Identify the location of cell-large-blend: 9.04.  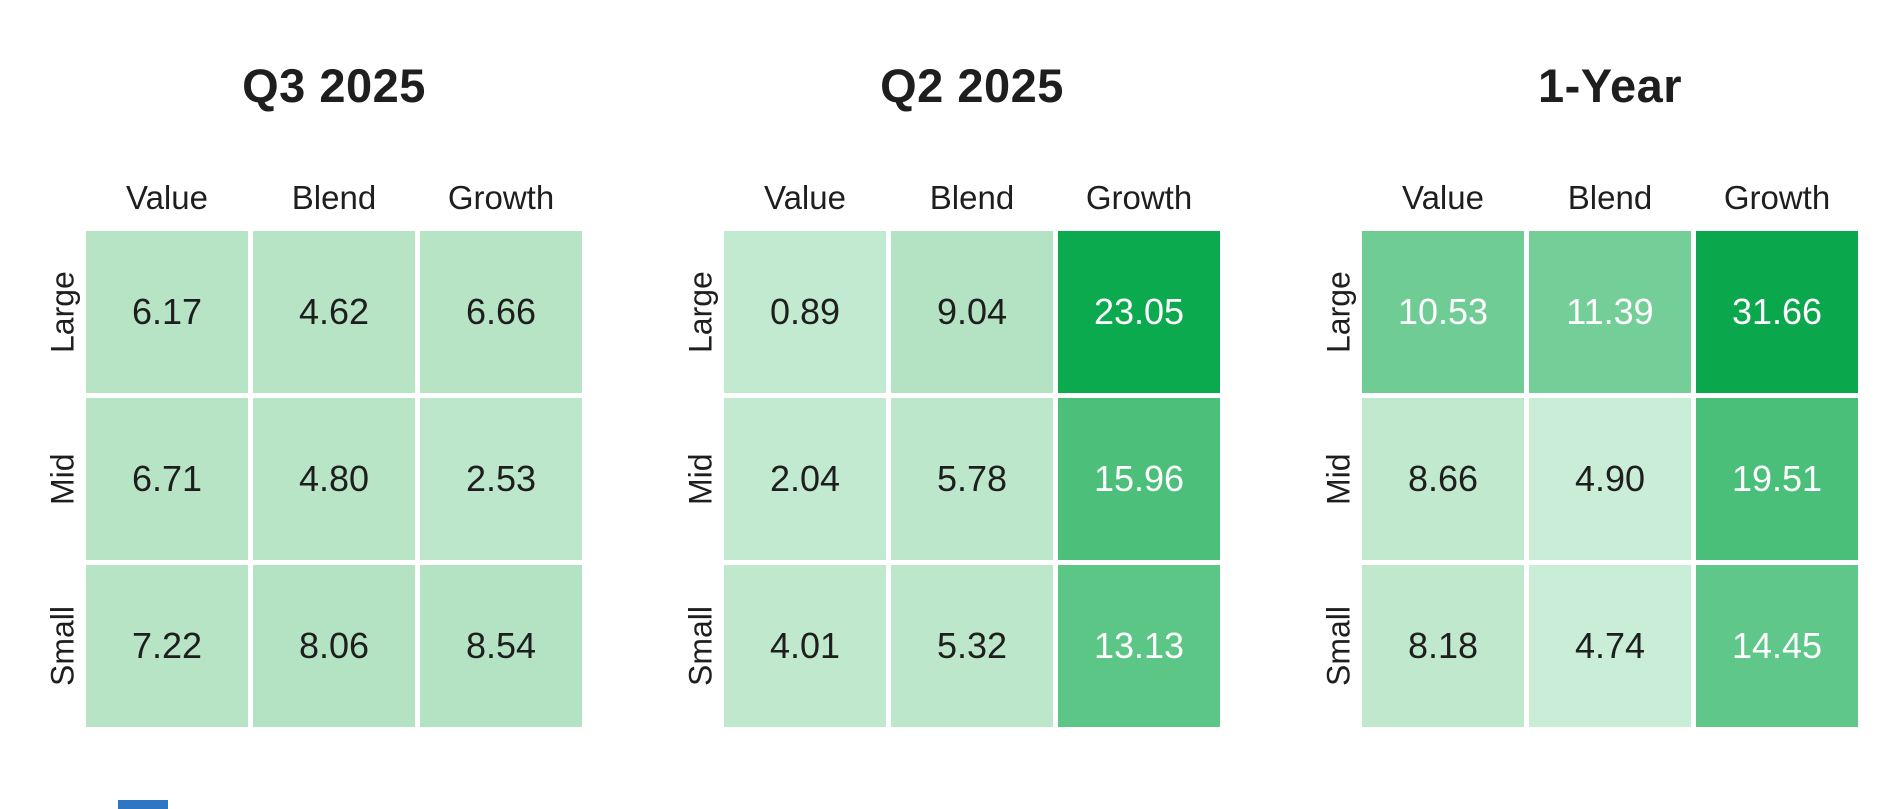
(972, 312).